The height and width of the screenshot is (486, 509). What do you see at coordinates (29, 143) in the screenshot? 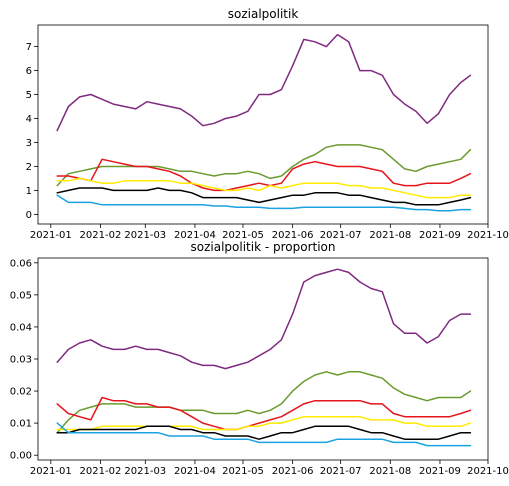
I see `y-tick-label: 3` at bounding box center [29, 143].